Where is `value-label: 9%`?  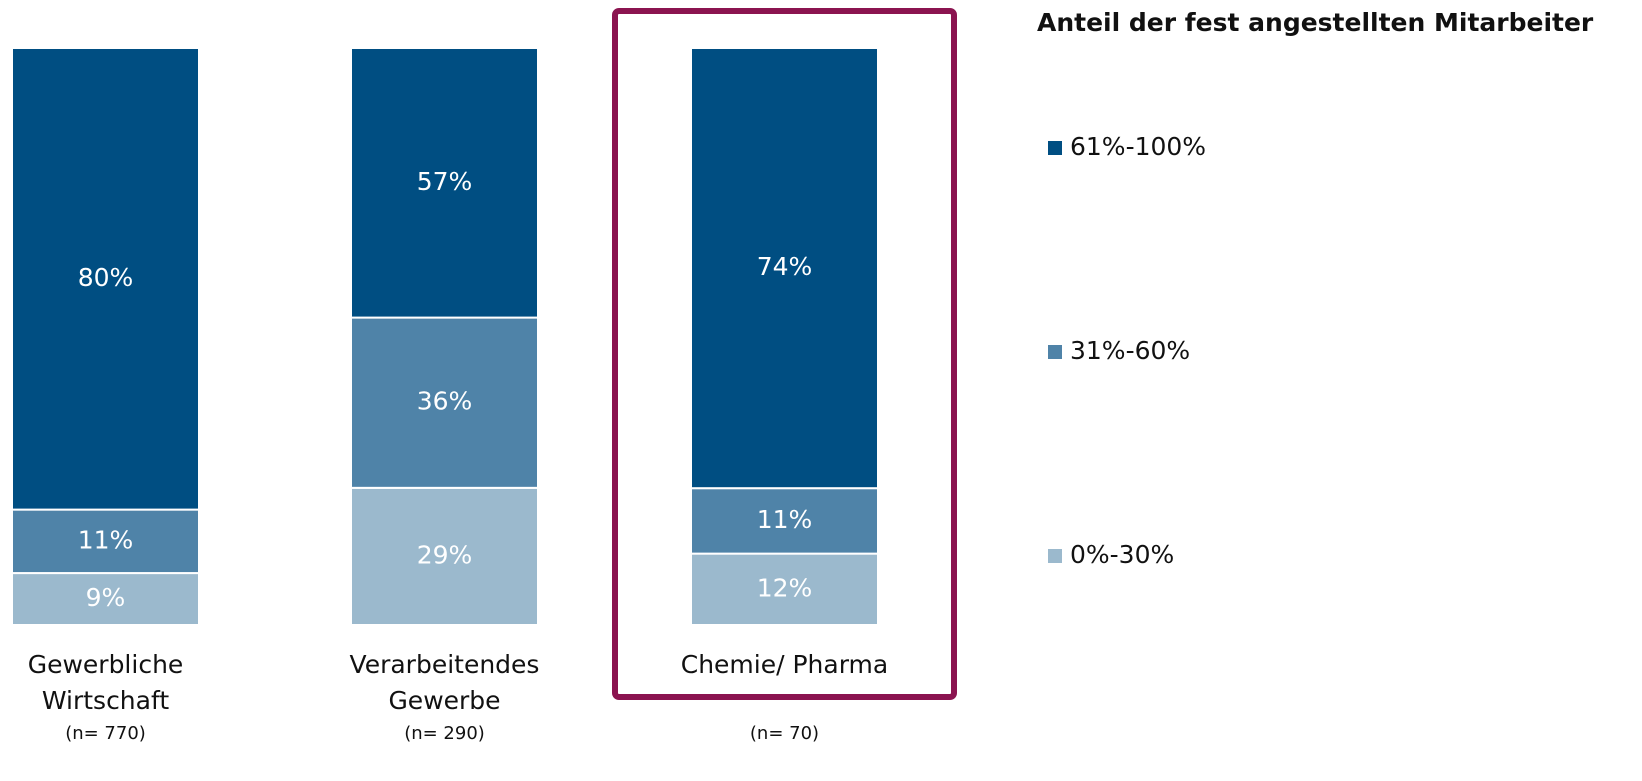 value-label: 9% is located at coordinates (106, 597).